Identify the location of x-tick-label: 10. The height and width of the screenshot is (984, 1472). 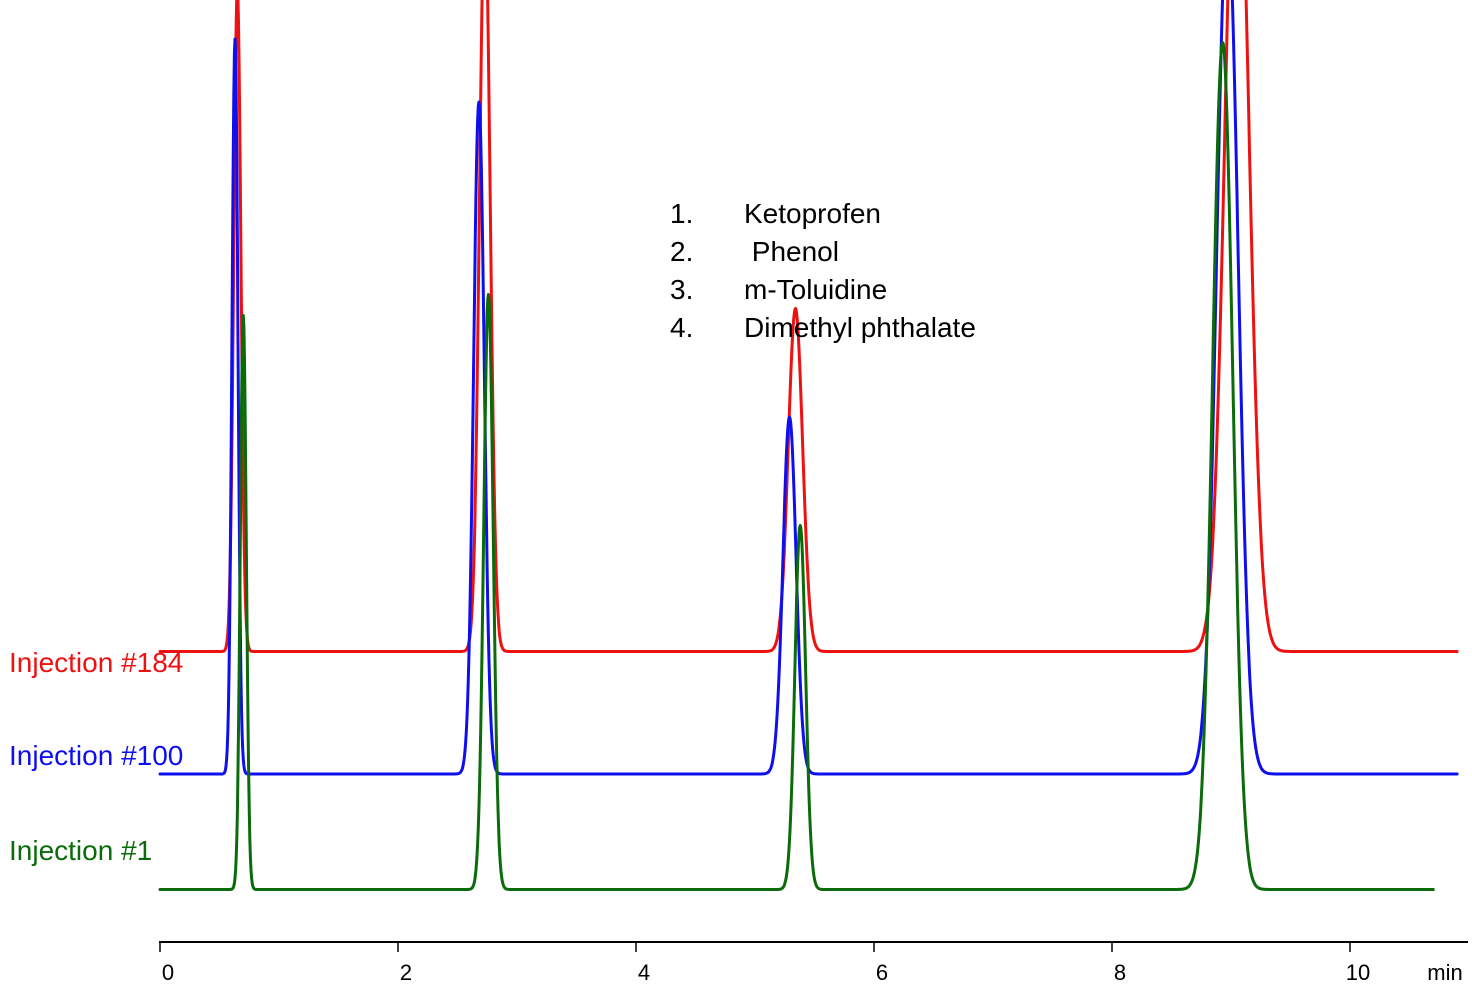
(1358, 972).